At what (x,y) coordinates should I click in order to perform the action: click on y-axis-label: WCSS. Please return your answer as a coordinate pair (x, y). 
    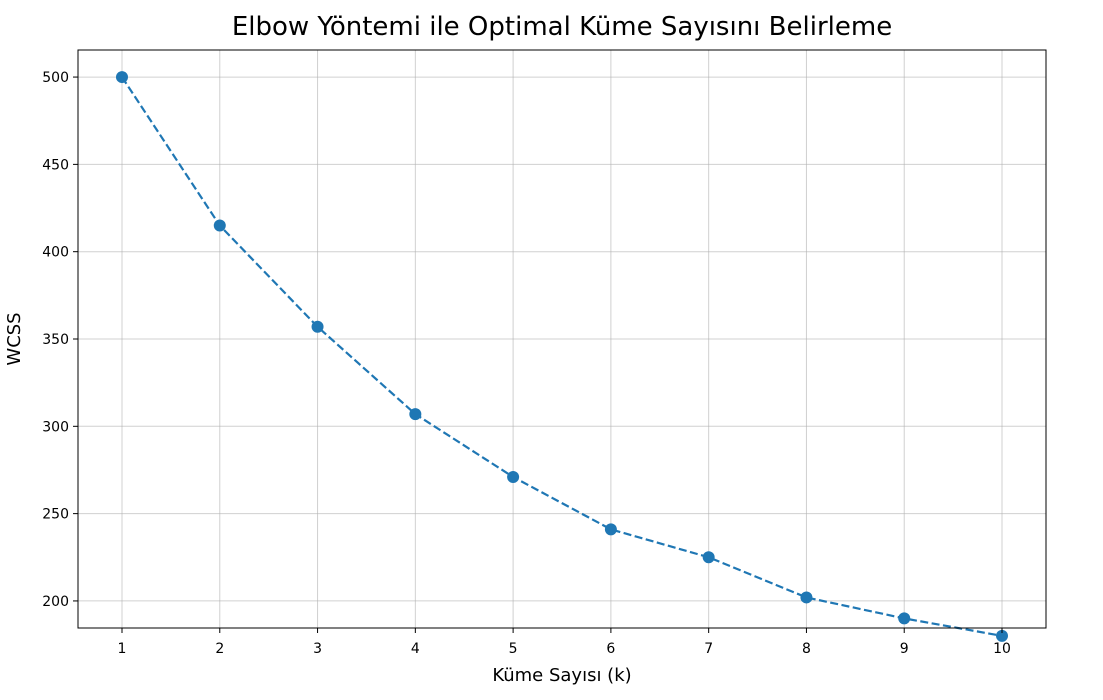
    Looking at the image, I should click on (14, 338).